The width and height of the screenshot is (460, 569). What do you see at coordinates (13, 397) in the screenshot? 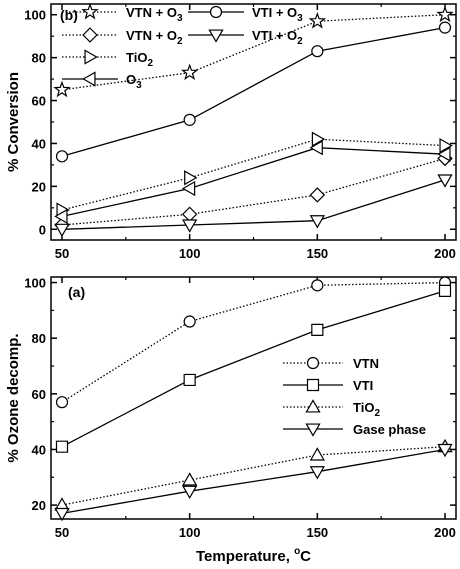
I see `y-axis-title: % Ozone decomp.` at bounding box center [13, 397].